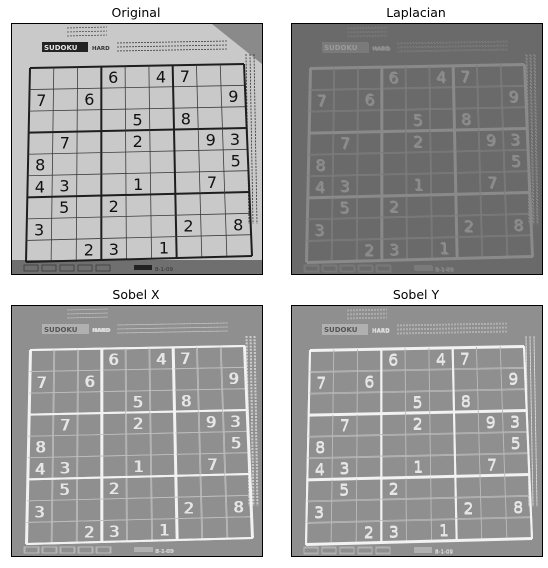  Describe the element at coordinates (136, 294) in the screenshot. I see `panel-title-sobel-x: Sobel X` at that location.